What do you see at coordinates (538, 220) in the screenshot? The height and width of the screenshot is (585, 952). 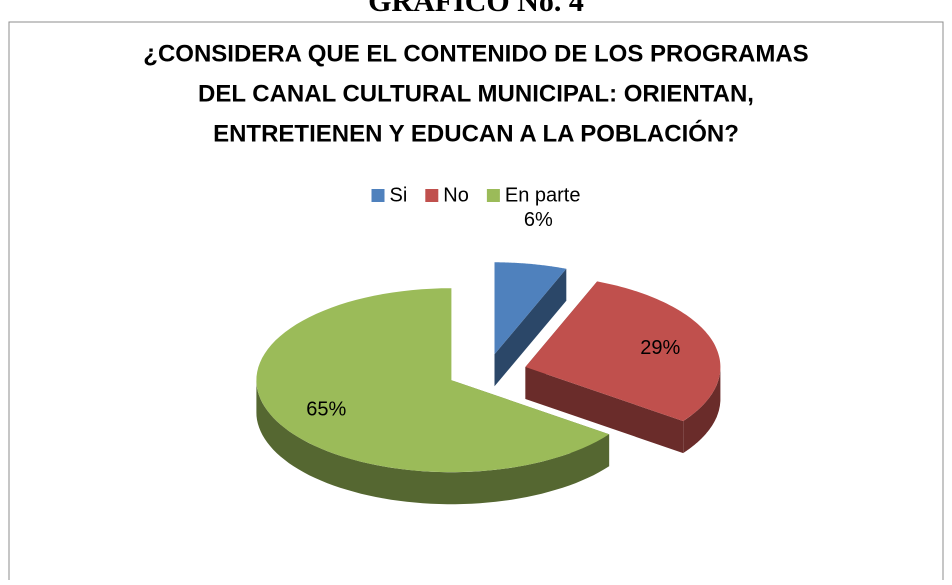 I see `data-label: 6%` at bounding box center [538, 220].